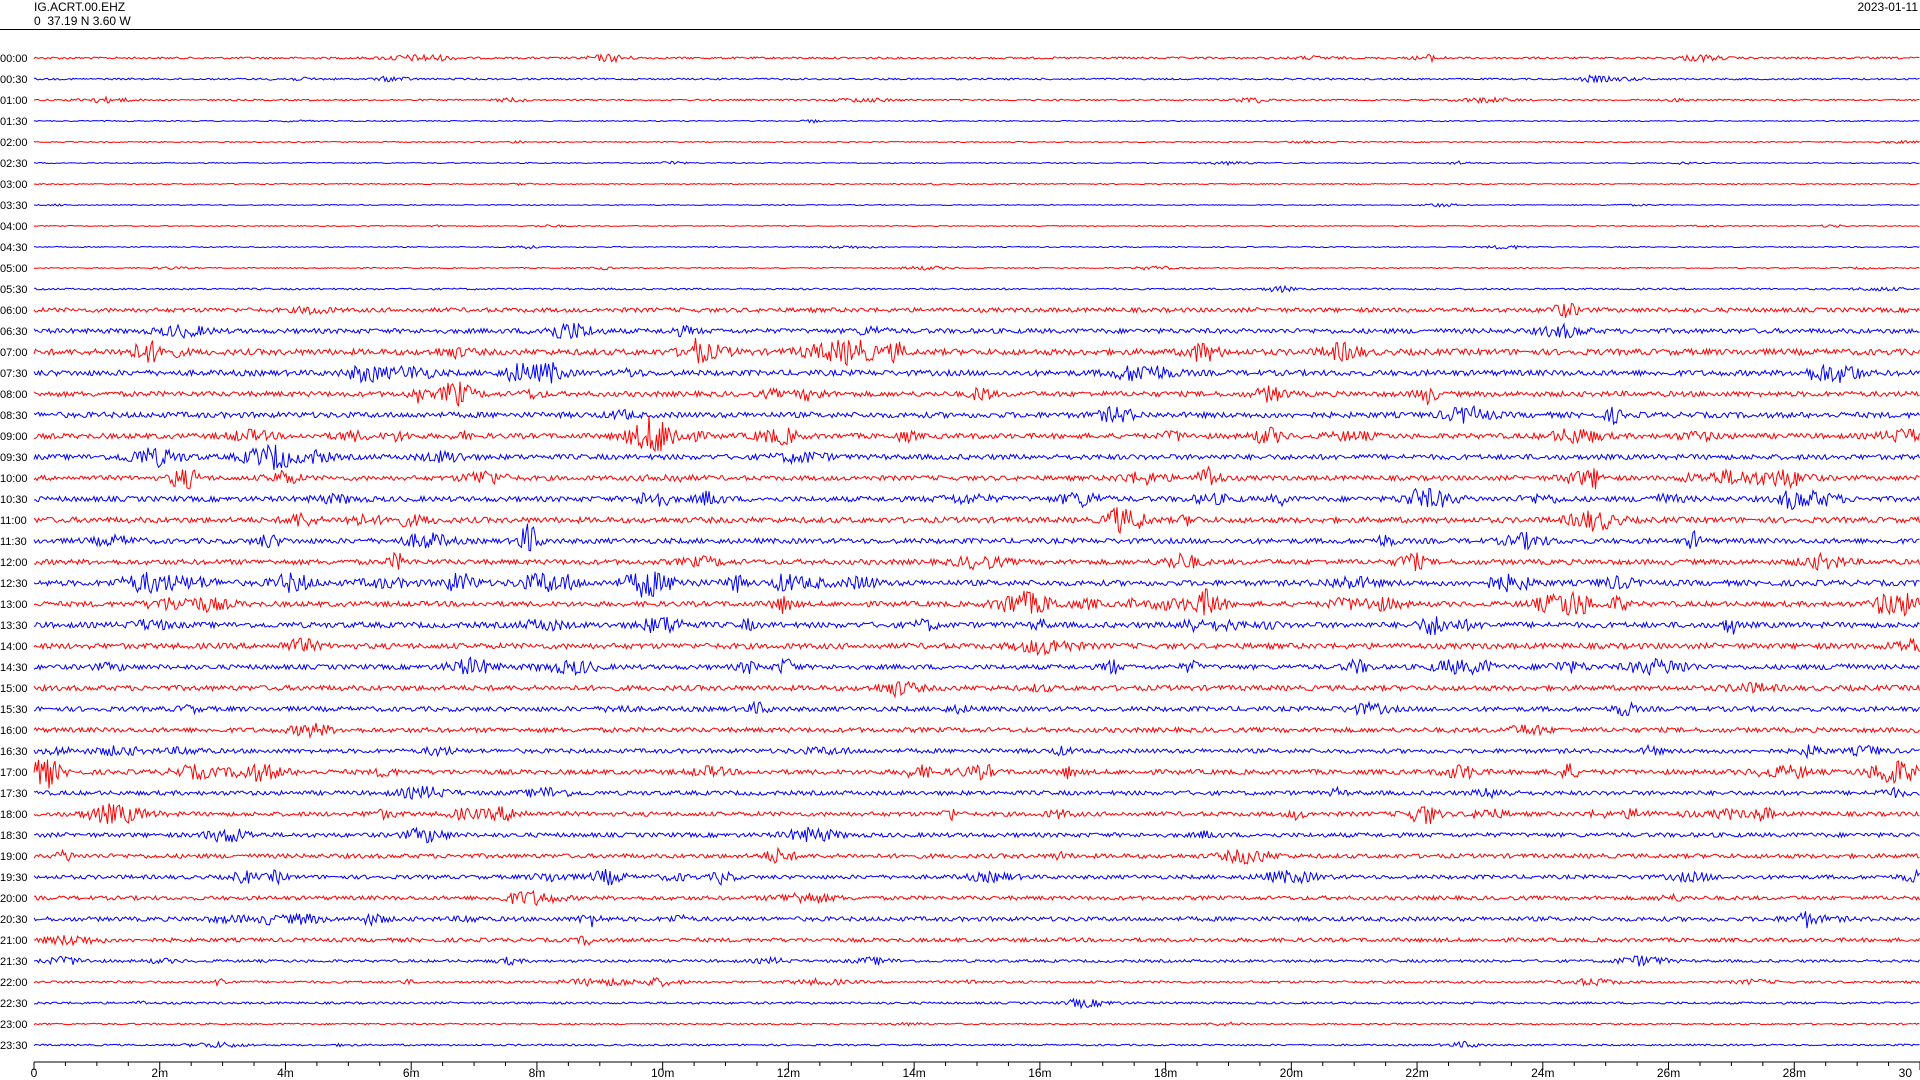  Describe the element at coordinates (662, 1073) in the screenshot. I see `x-tick-label: 10m` at that location.